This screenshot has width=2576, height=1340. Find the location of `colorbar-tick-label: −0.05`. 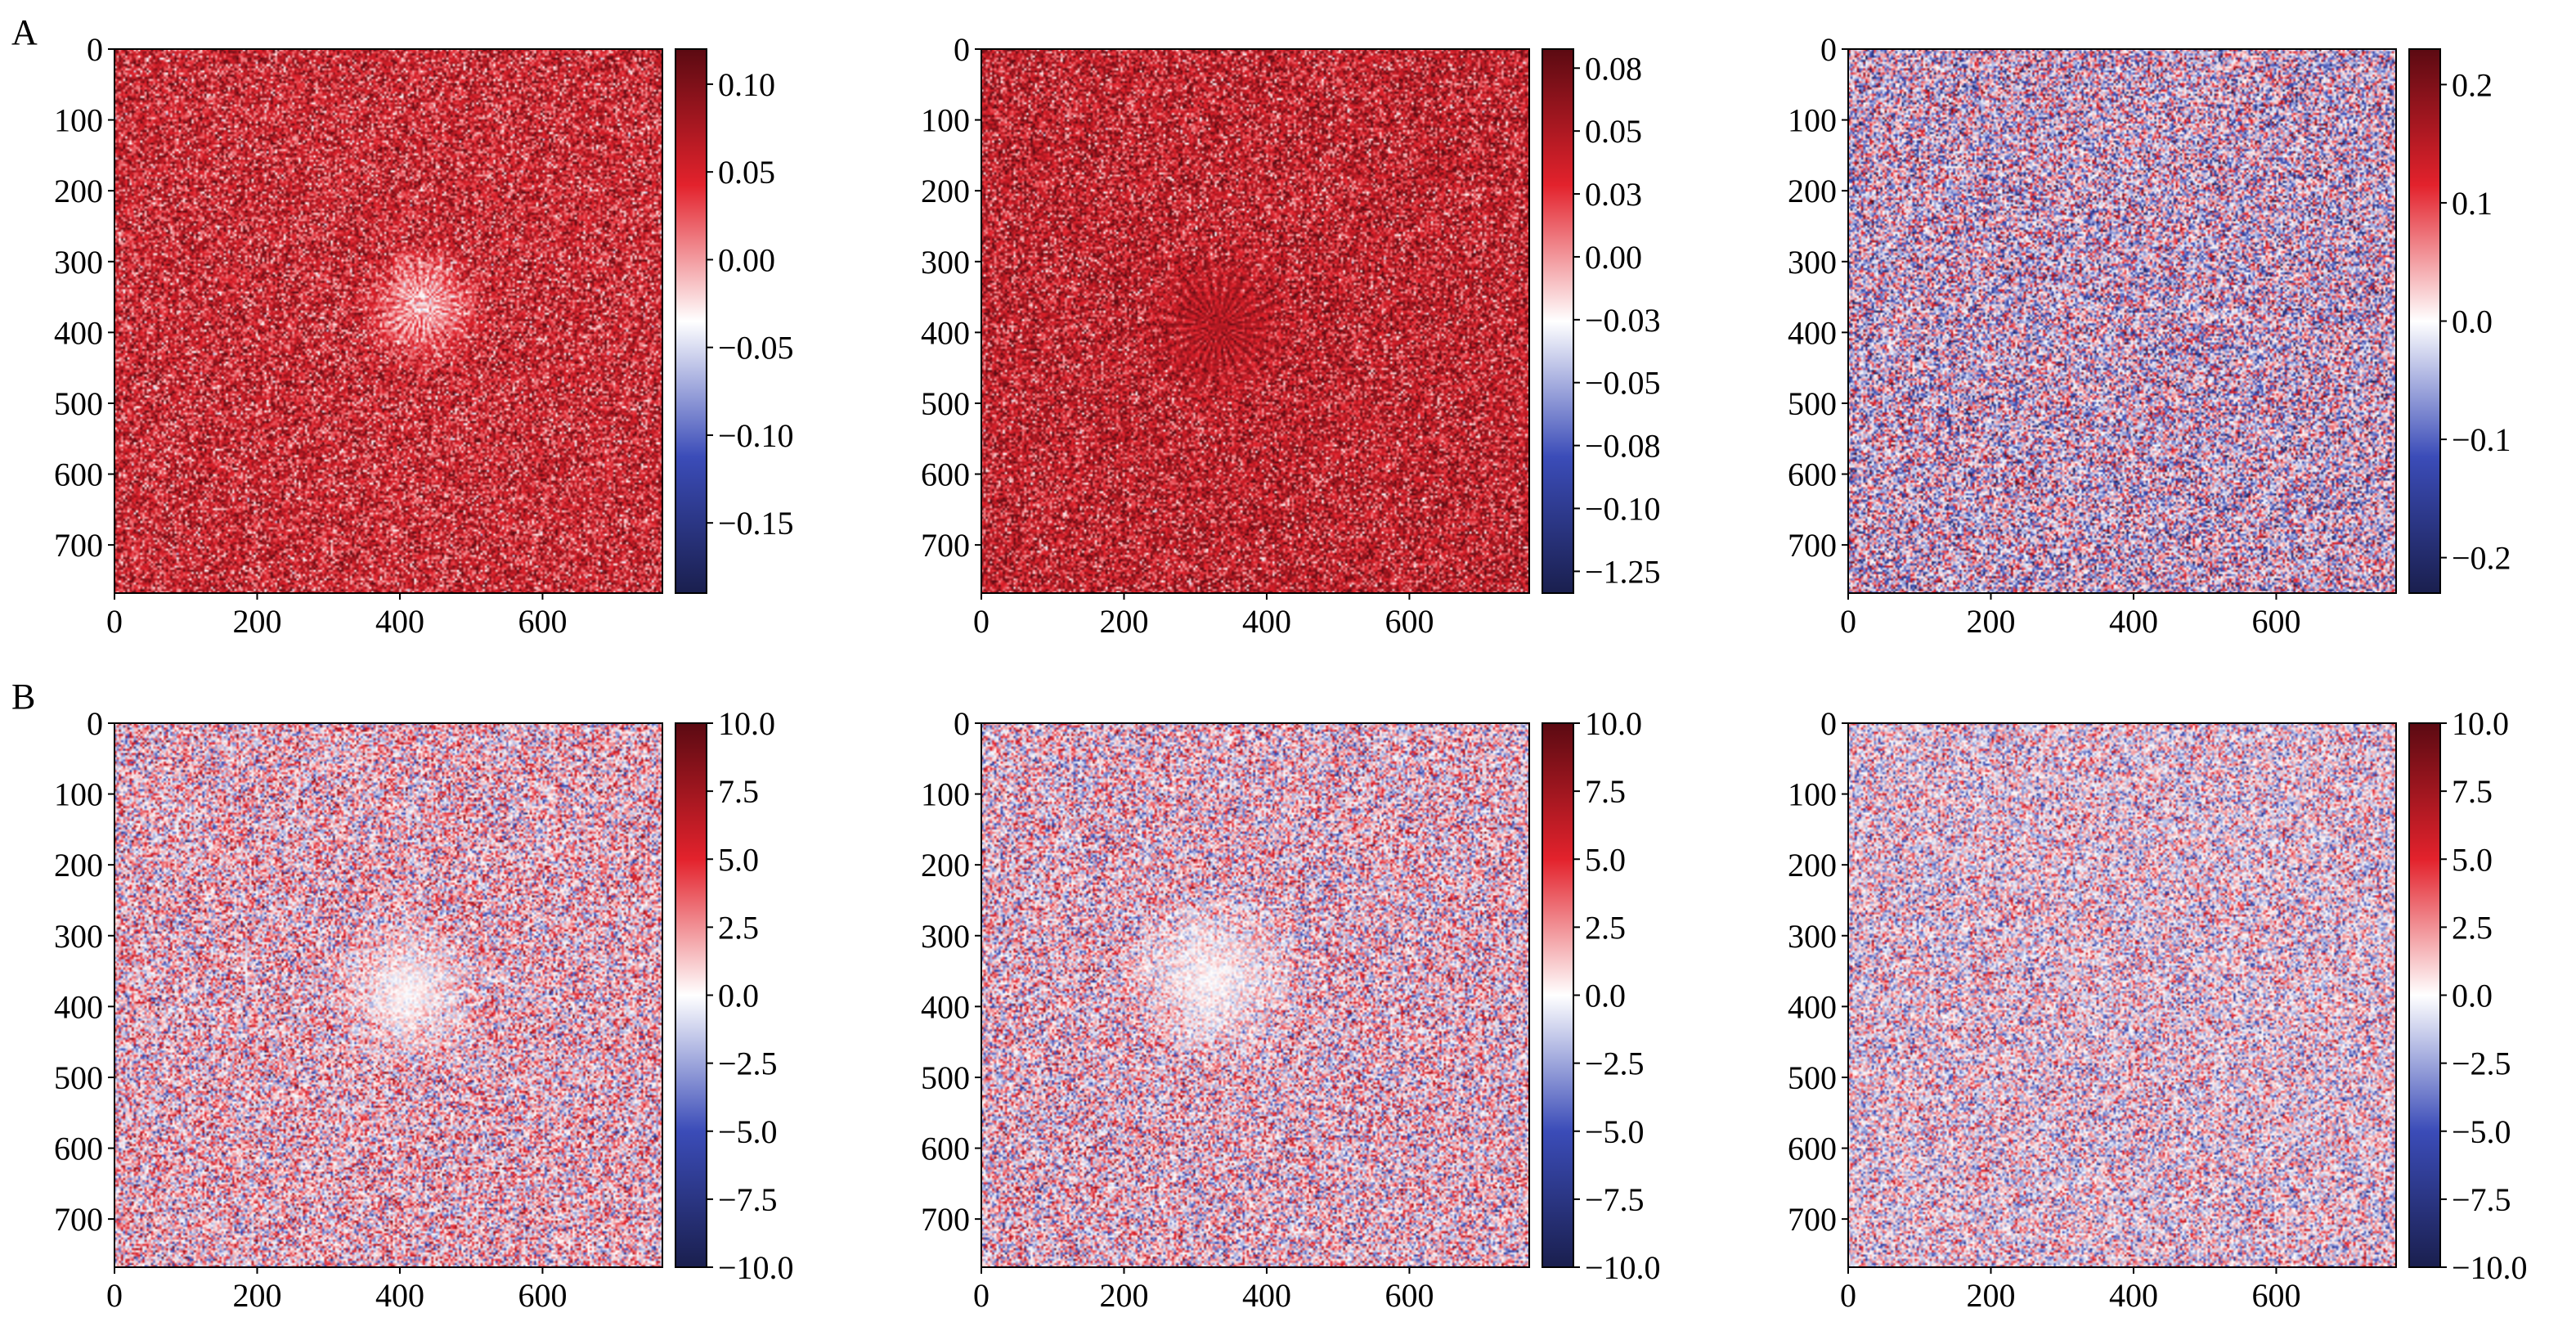

colorbar-tick-label: −0.05 is located at coordinates (756, 348).